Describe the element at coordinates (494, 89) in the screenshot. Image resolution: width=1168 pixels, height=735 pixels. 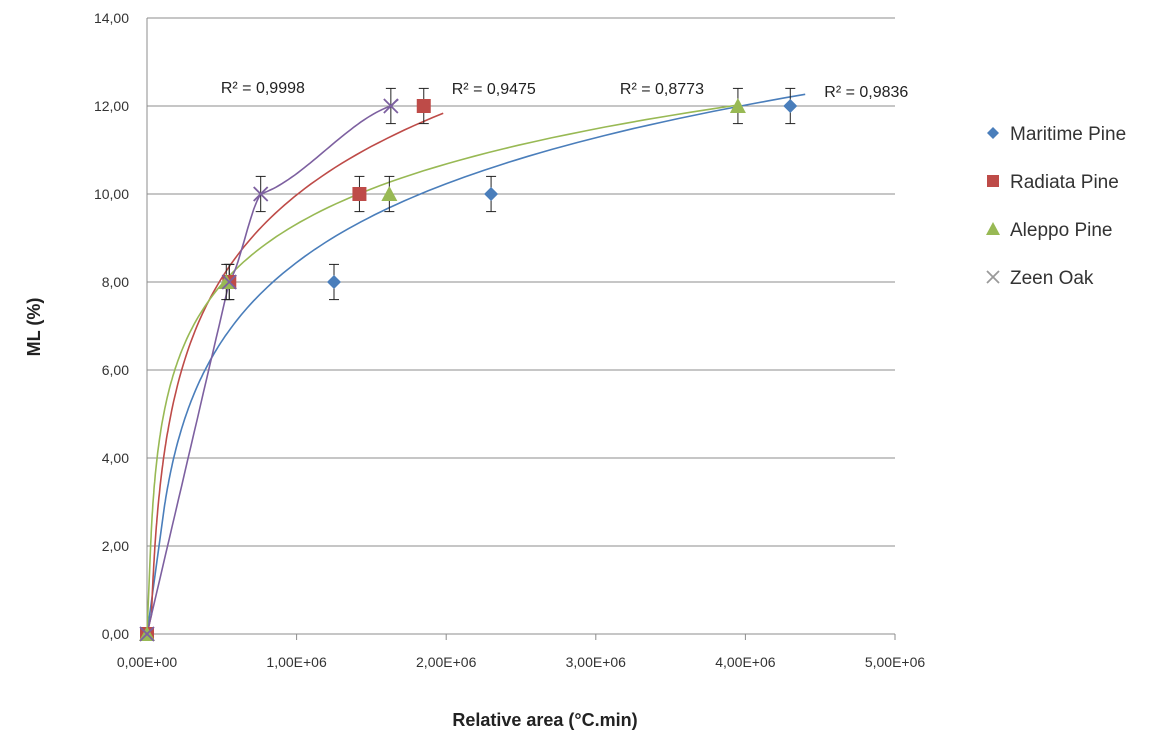
I see `r2-label: R² = 0,9475` at that location.